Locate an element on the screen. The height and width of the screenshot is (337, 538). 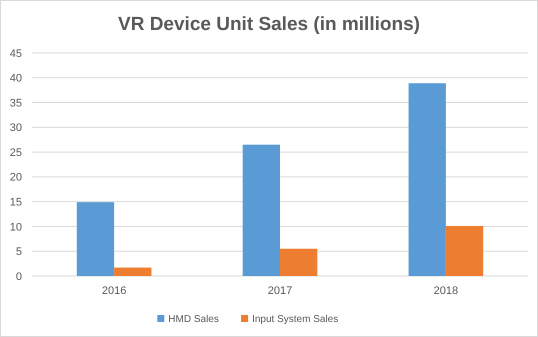
y-tick-label: 40 is located at coordinates (16, 78).